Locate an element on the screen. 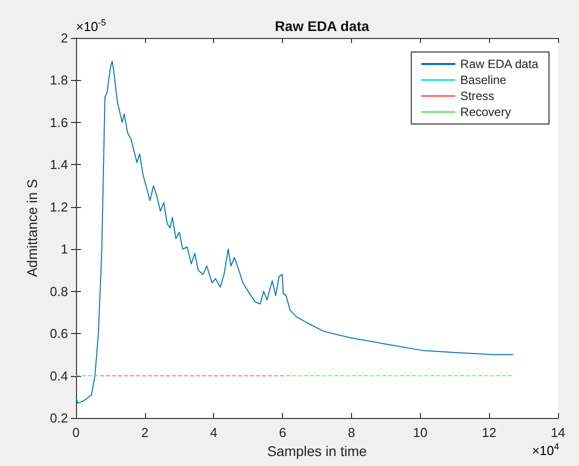  y-tick-label: 1.8 is located at coordinates (59, 80).